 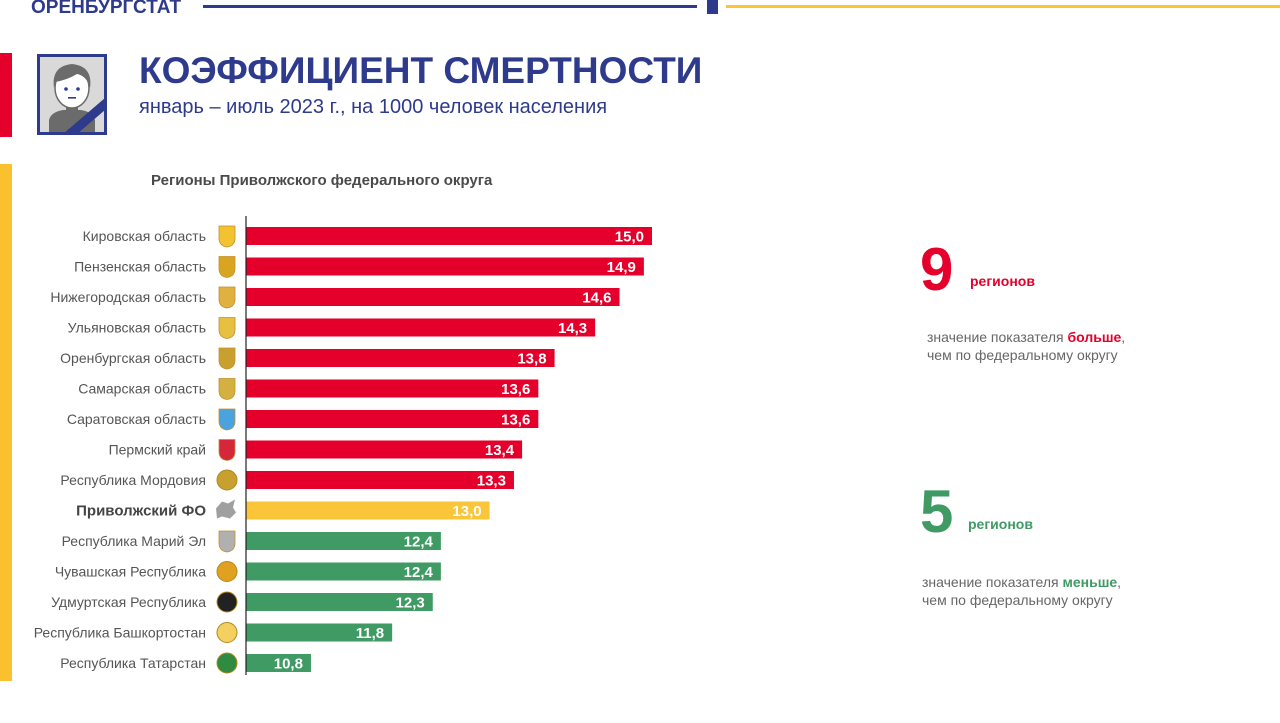 What do you see at coordinates (128, 602) in the screenshot?
I see `category-label: Удмуртская Республика` at bounding box center [128, 602].